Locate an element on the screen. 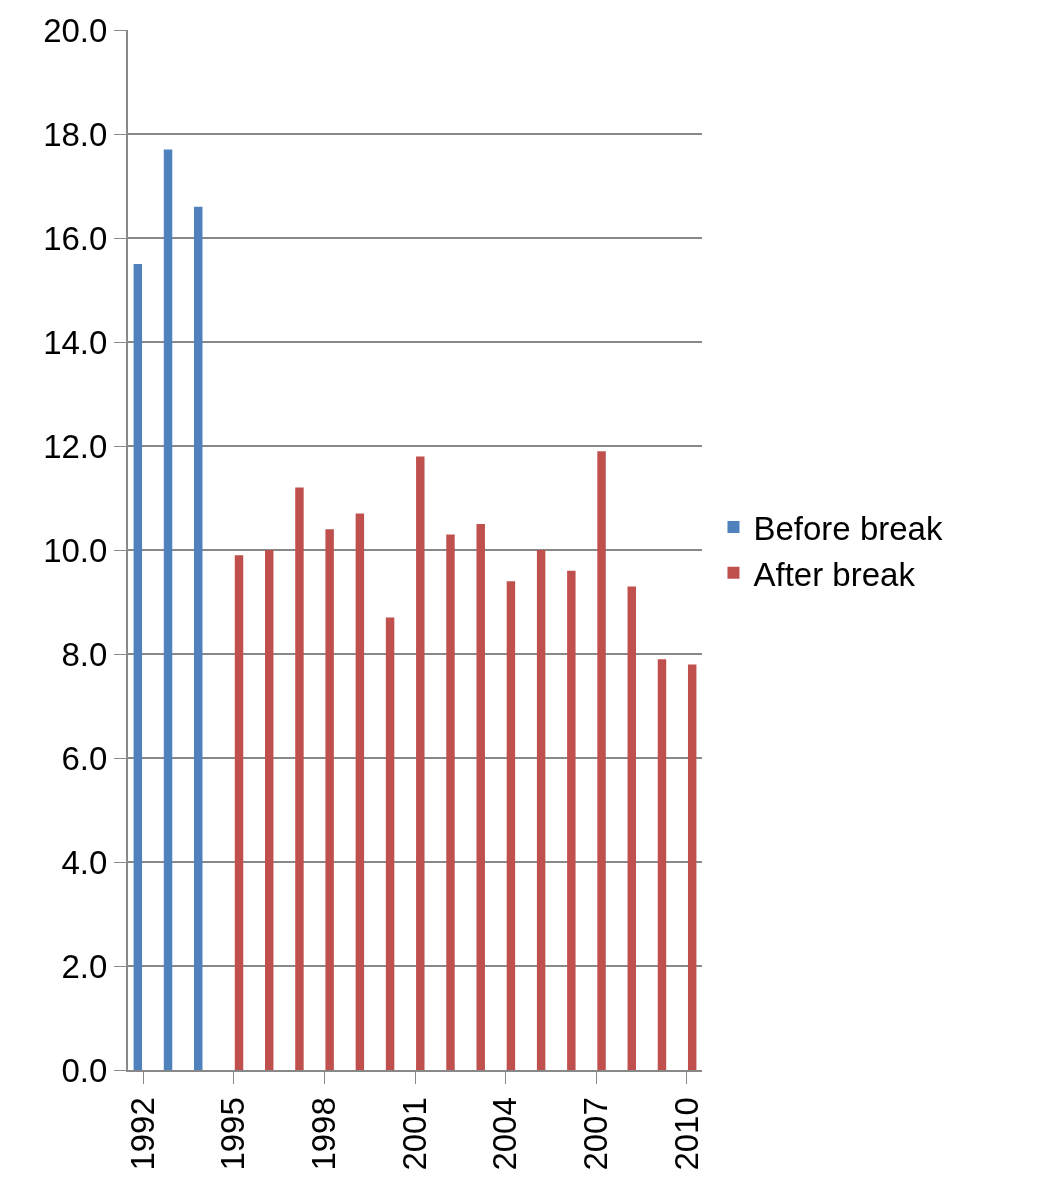 The width and height of the screenshot is (1060, 1196). x-tick-label: 2010 is located at coordinates (686, 1134).